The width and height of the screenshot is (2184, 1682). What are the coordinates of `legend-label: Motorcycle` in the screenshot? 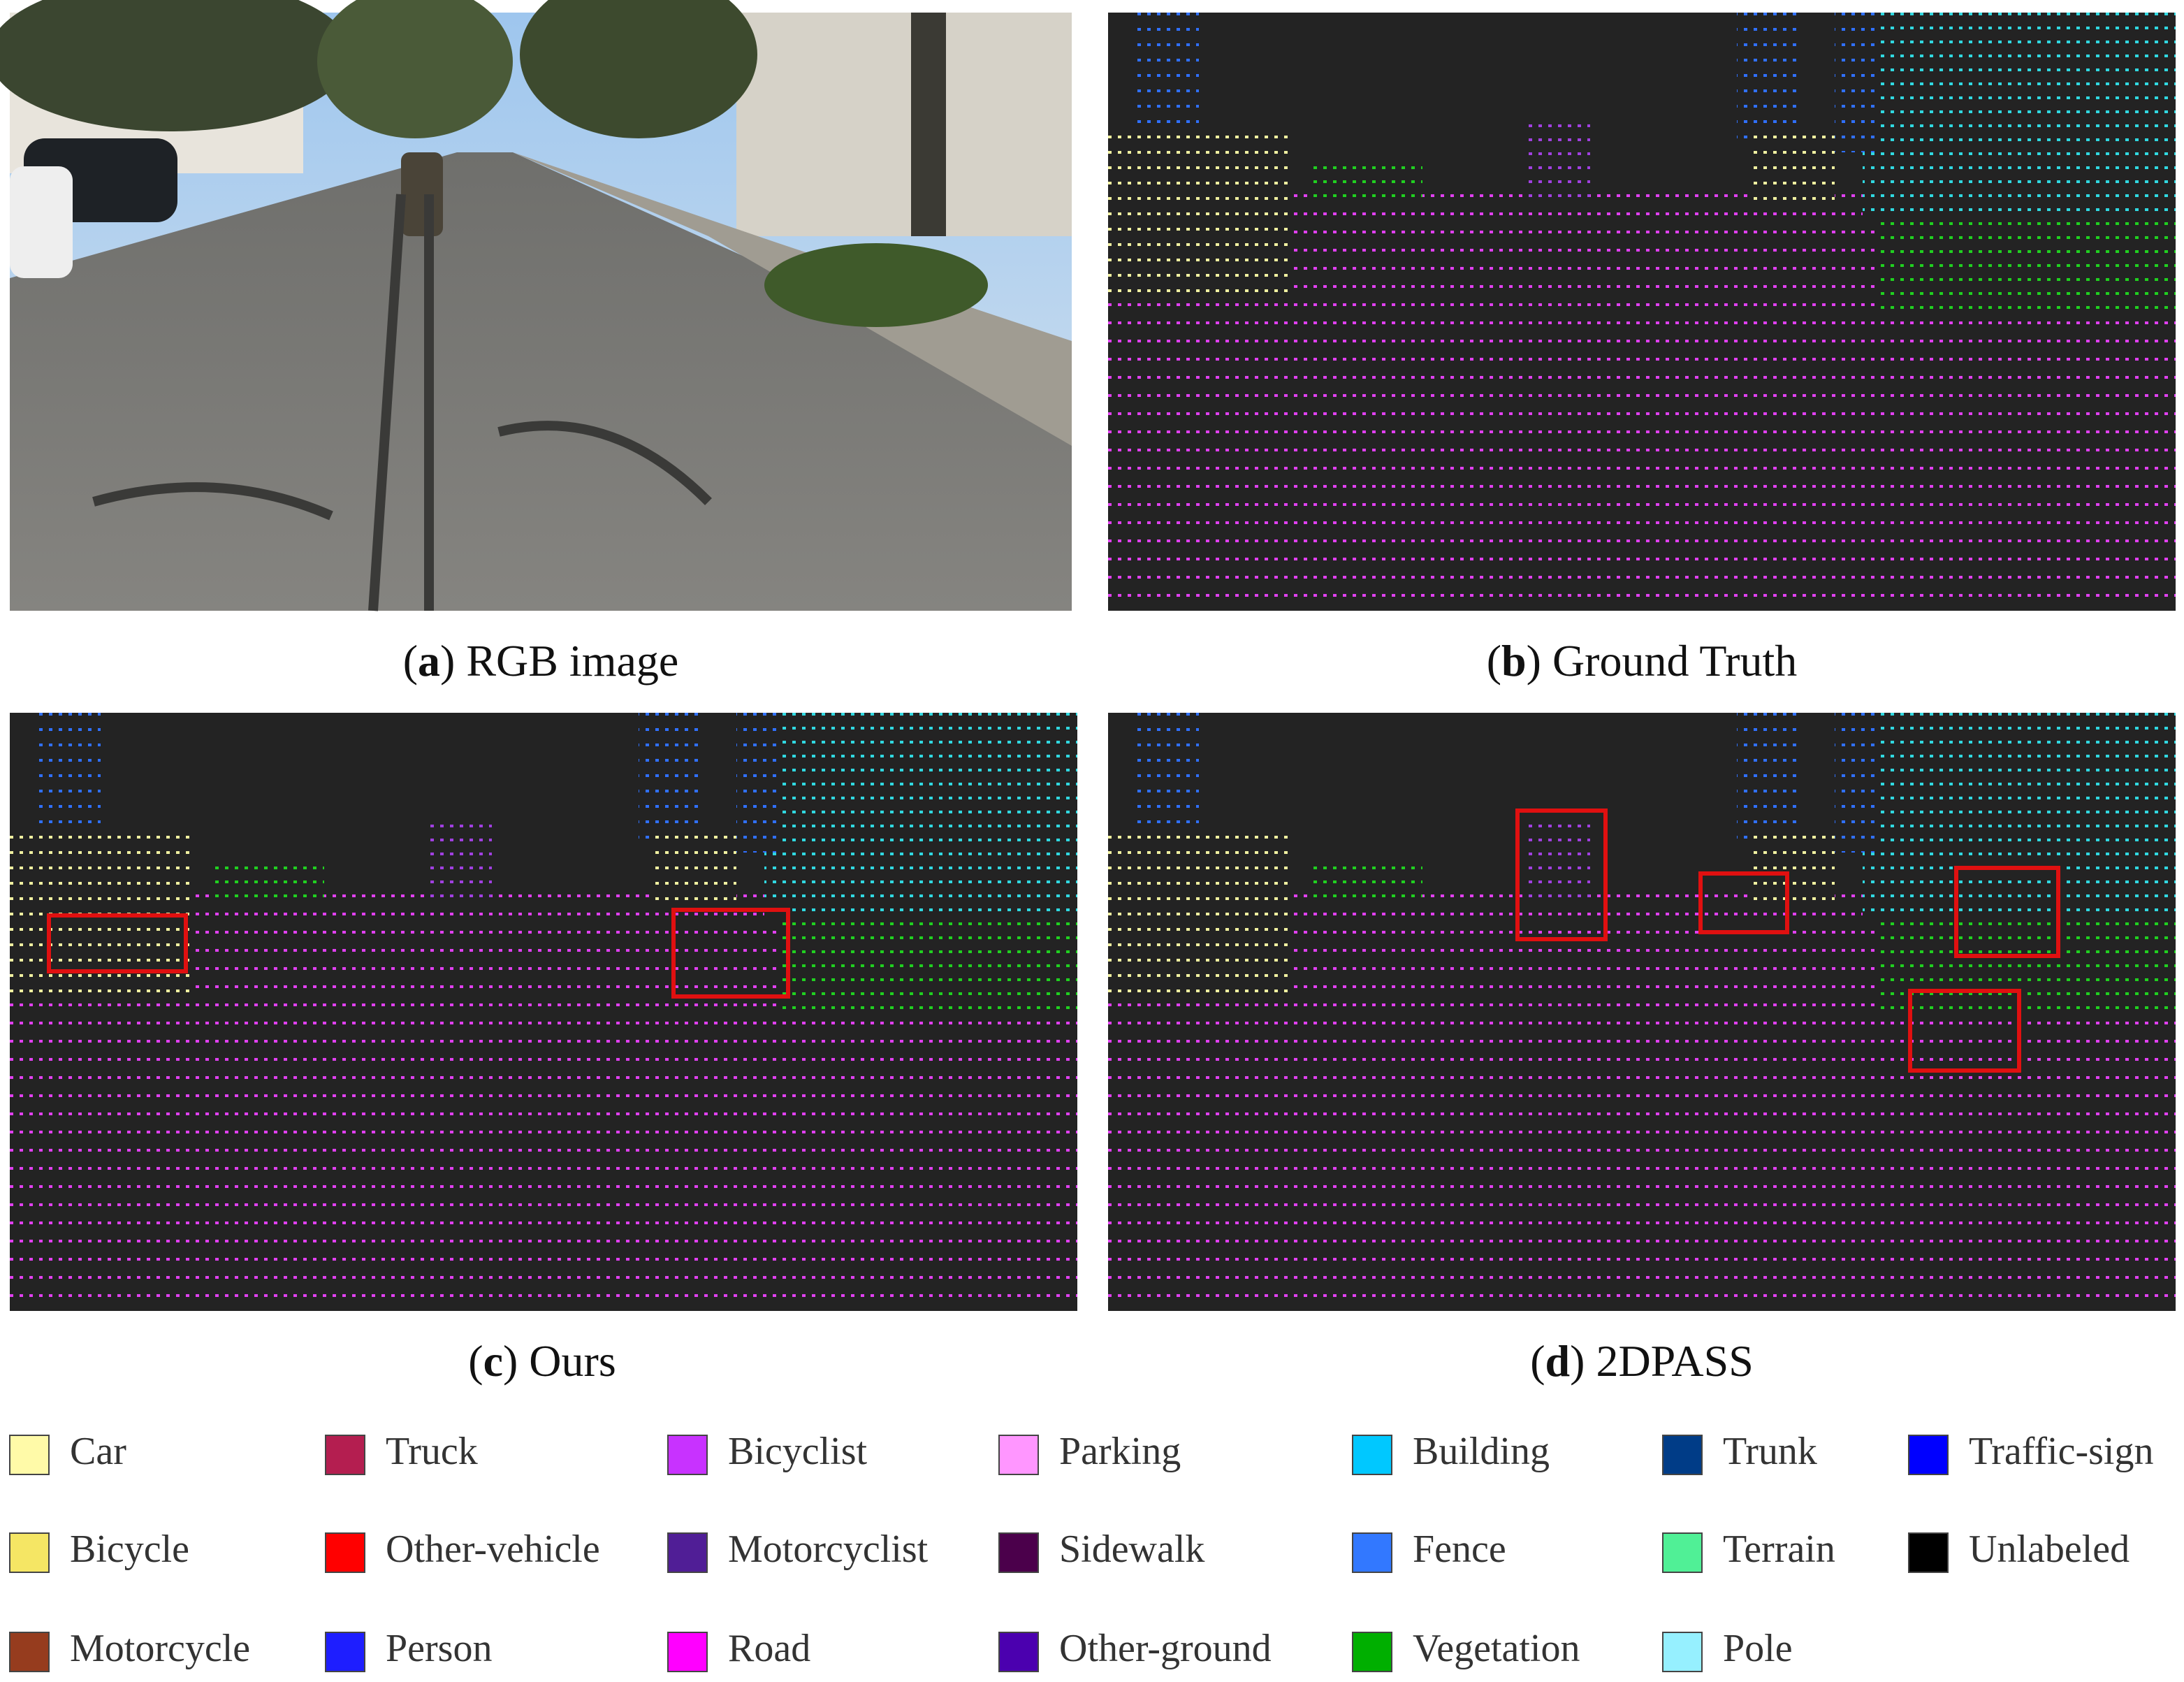 It's located at (160, 1649).